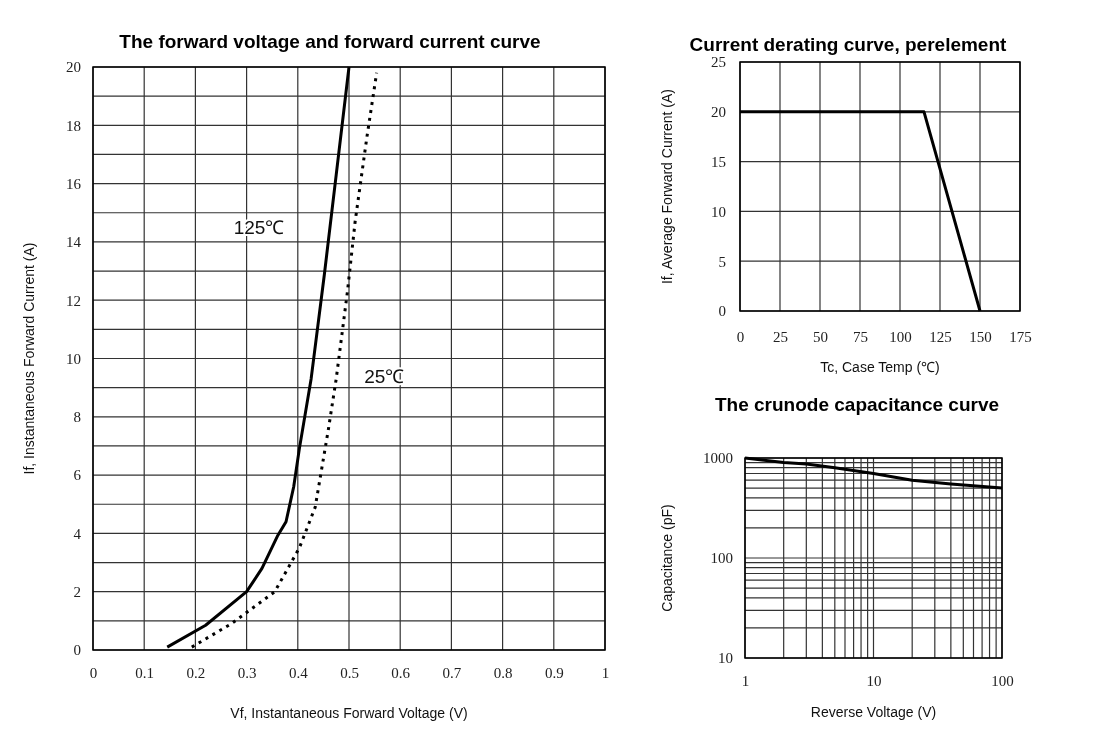 This screenshot has width=1100, height=738. What do you see at coordinates (860, 336) in the screenshot?
I see `x-tick-label: 75` at bounding box center [860, 336].